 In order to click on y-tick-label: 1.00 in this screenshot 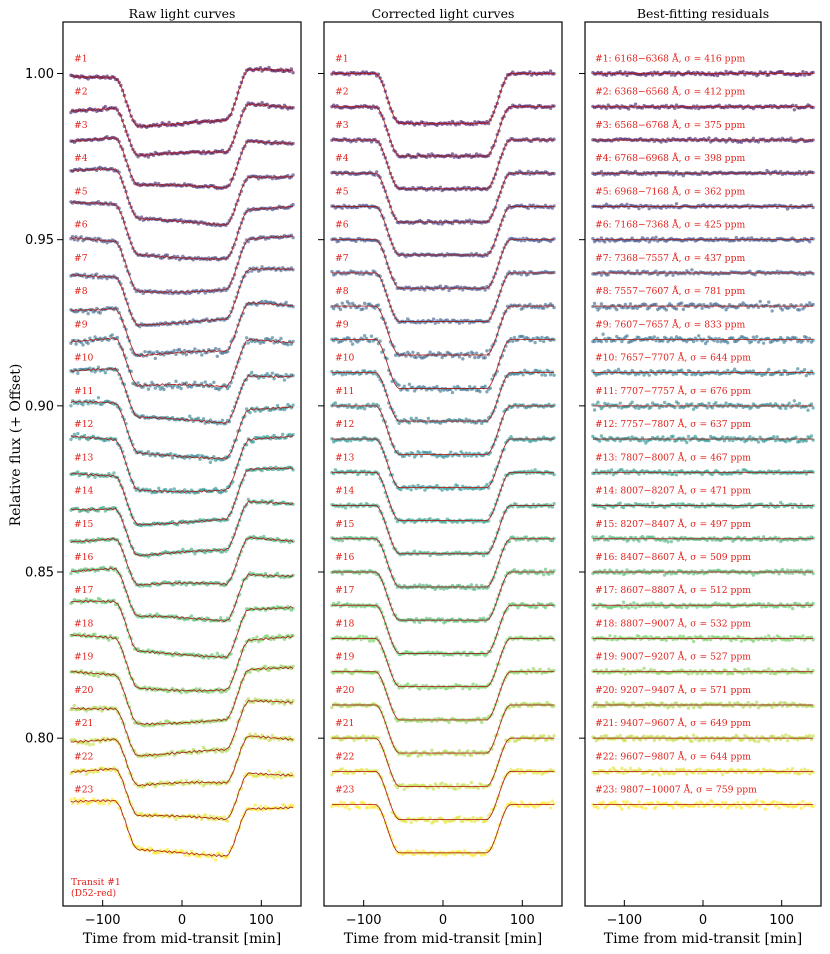, I will do `click(39, 74)`.